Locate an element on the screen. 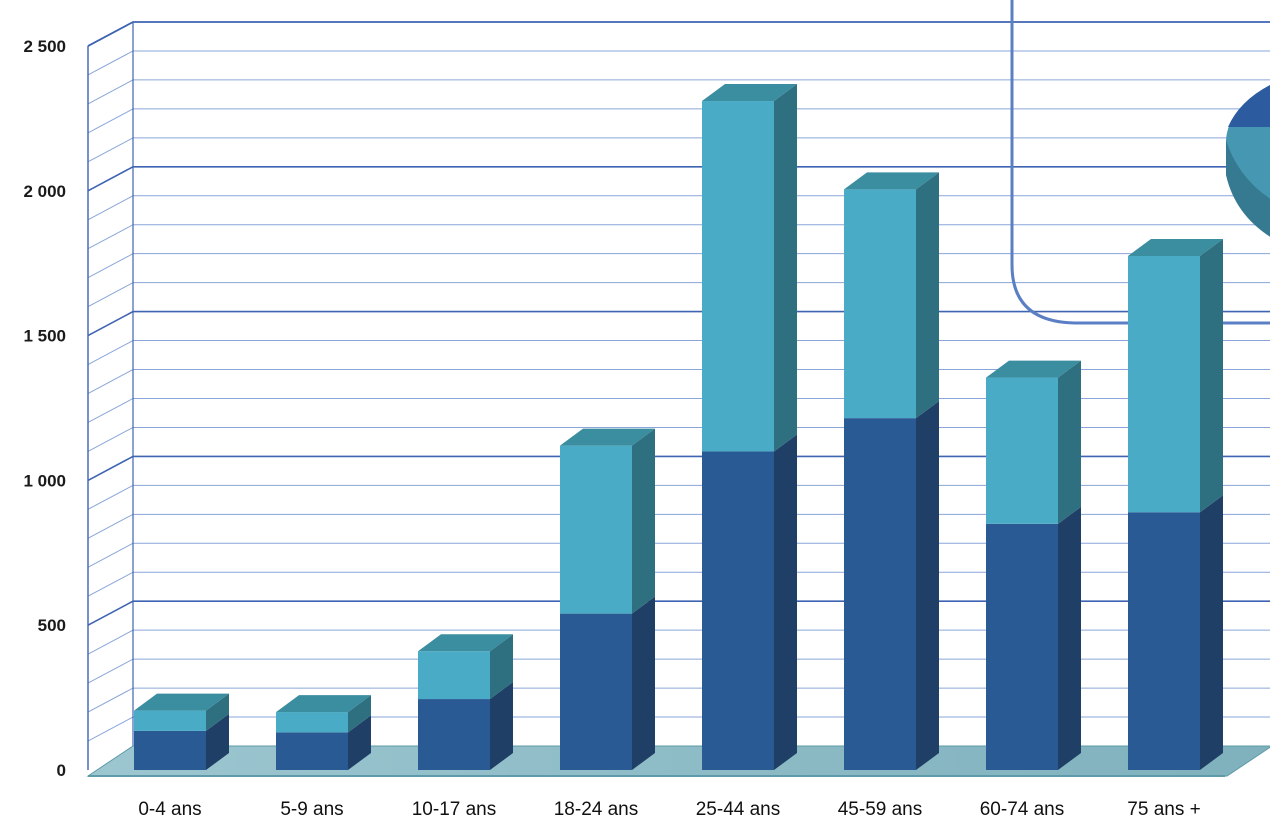  x-tick-label: 25-44 ans is located at coordinates (738, 808).